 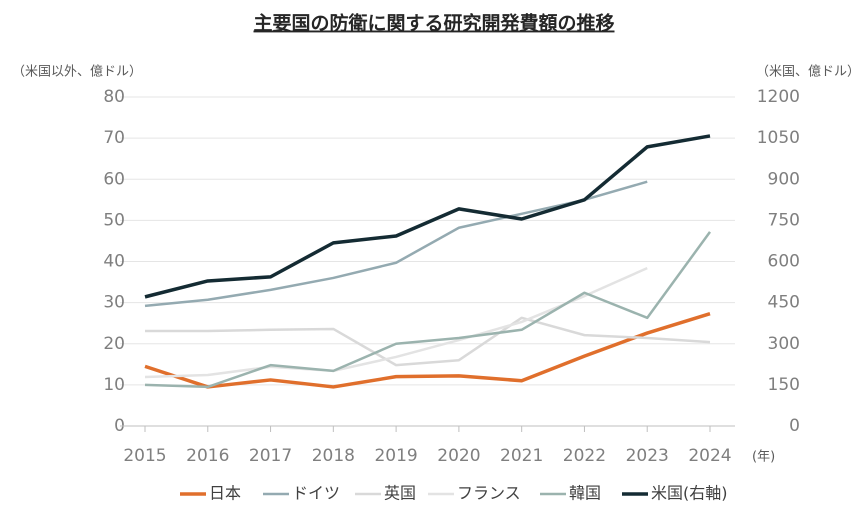 I want to click on legend-label: フランス, so click(x=489, y=493).